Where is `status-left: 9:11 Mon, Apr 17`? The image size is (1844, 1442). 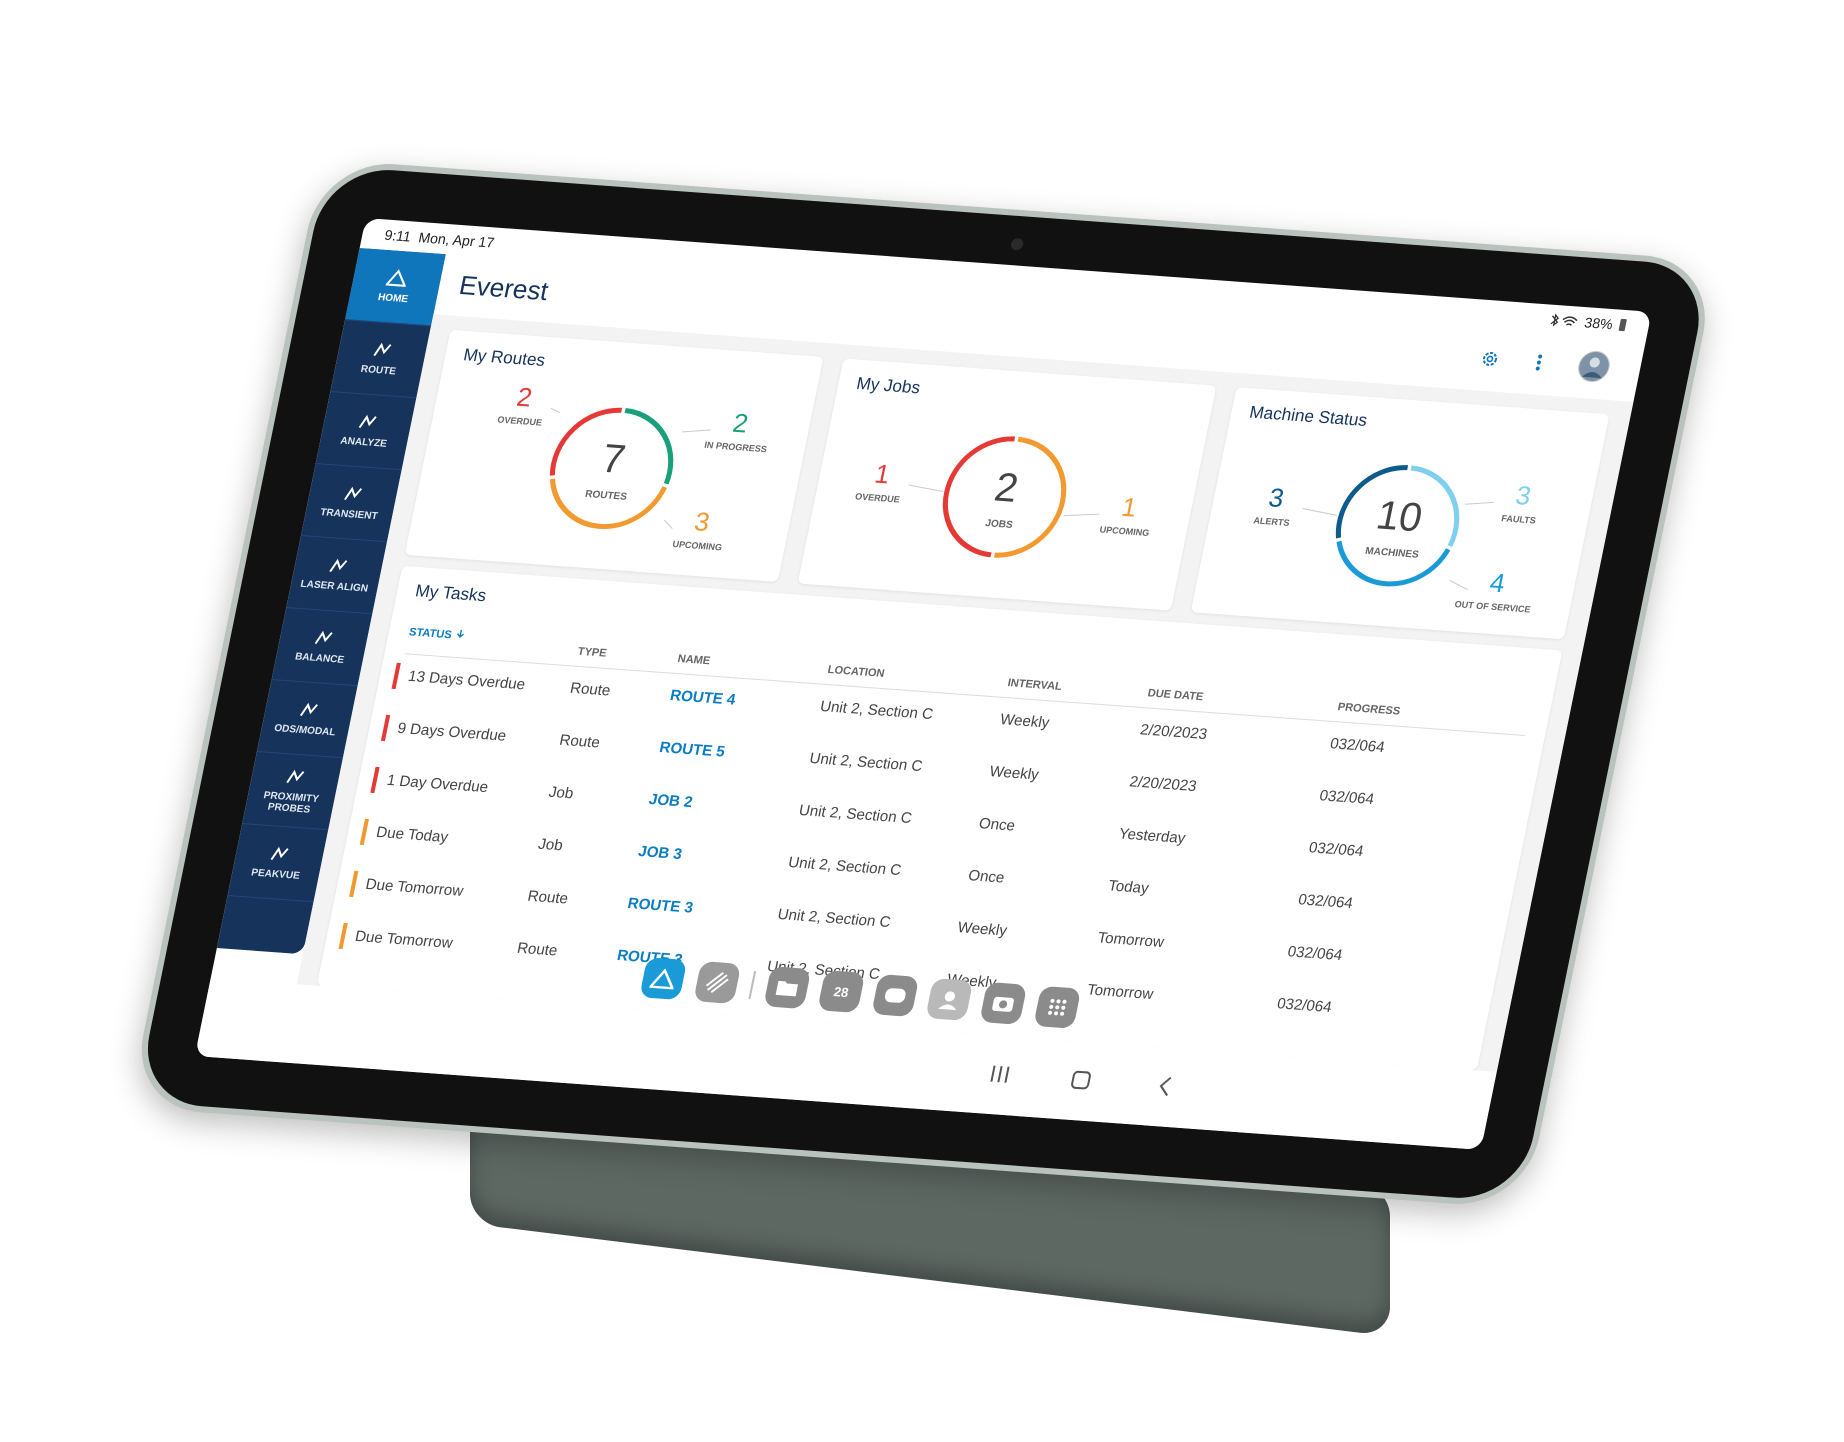 status-left: 9:11 Mon, Apr 17 is located at coordinates (439, 239).